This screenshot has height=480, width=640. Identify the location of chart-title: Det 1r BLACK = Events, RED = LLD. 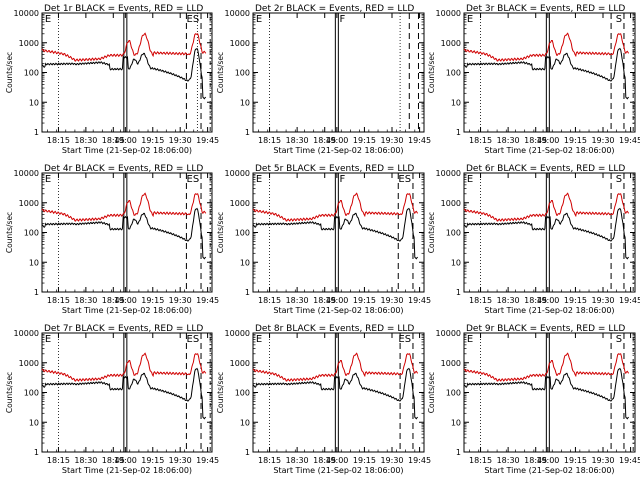
(123, 9).